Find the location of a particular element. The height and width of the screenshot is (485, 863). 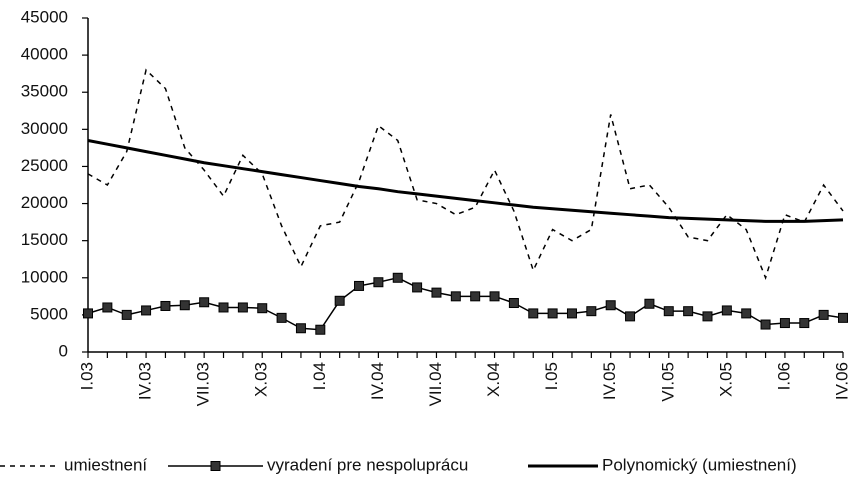

legend-label: Polynomický (umiestnení) is located at coordinates (699, 464).